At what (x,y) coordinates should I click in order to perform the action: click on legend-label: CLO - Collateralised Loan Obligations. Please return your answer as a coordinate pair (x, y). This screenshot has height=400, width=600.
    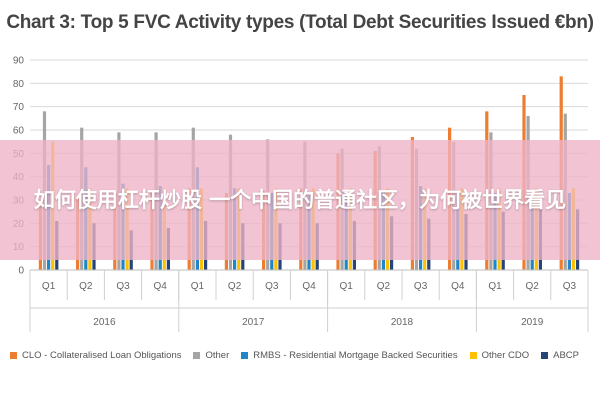
    Looking at the image, I should click on (102, 355).